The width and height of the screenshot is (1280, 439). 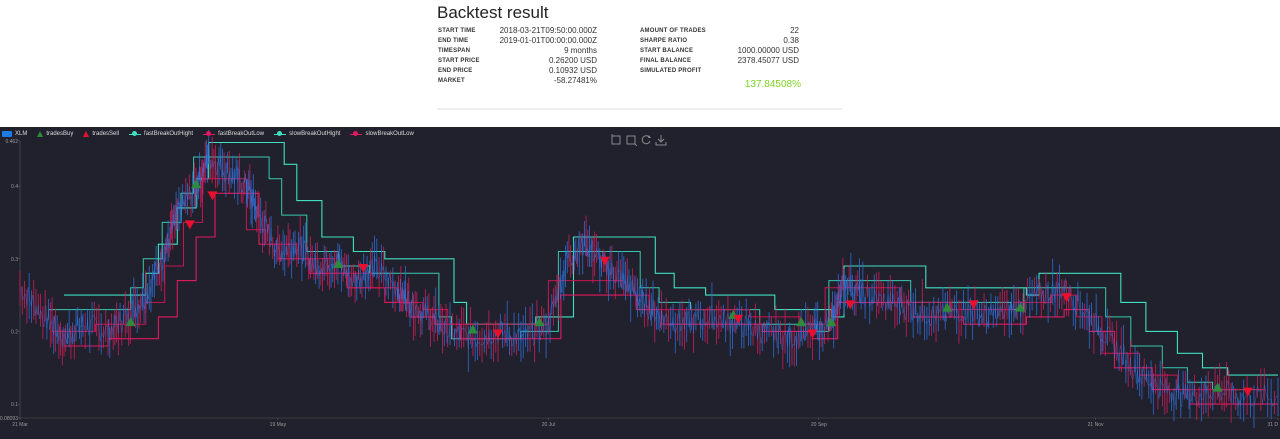 What do you see at coordinates (457, 31) in the screenshot?
I see `stat-label: START TIME` at bounding box center [457, 31].